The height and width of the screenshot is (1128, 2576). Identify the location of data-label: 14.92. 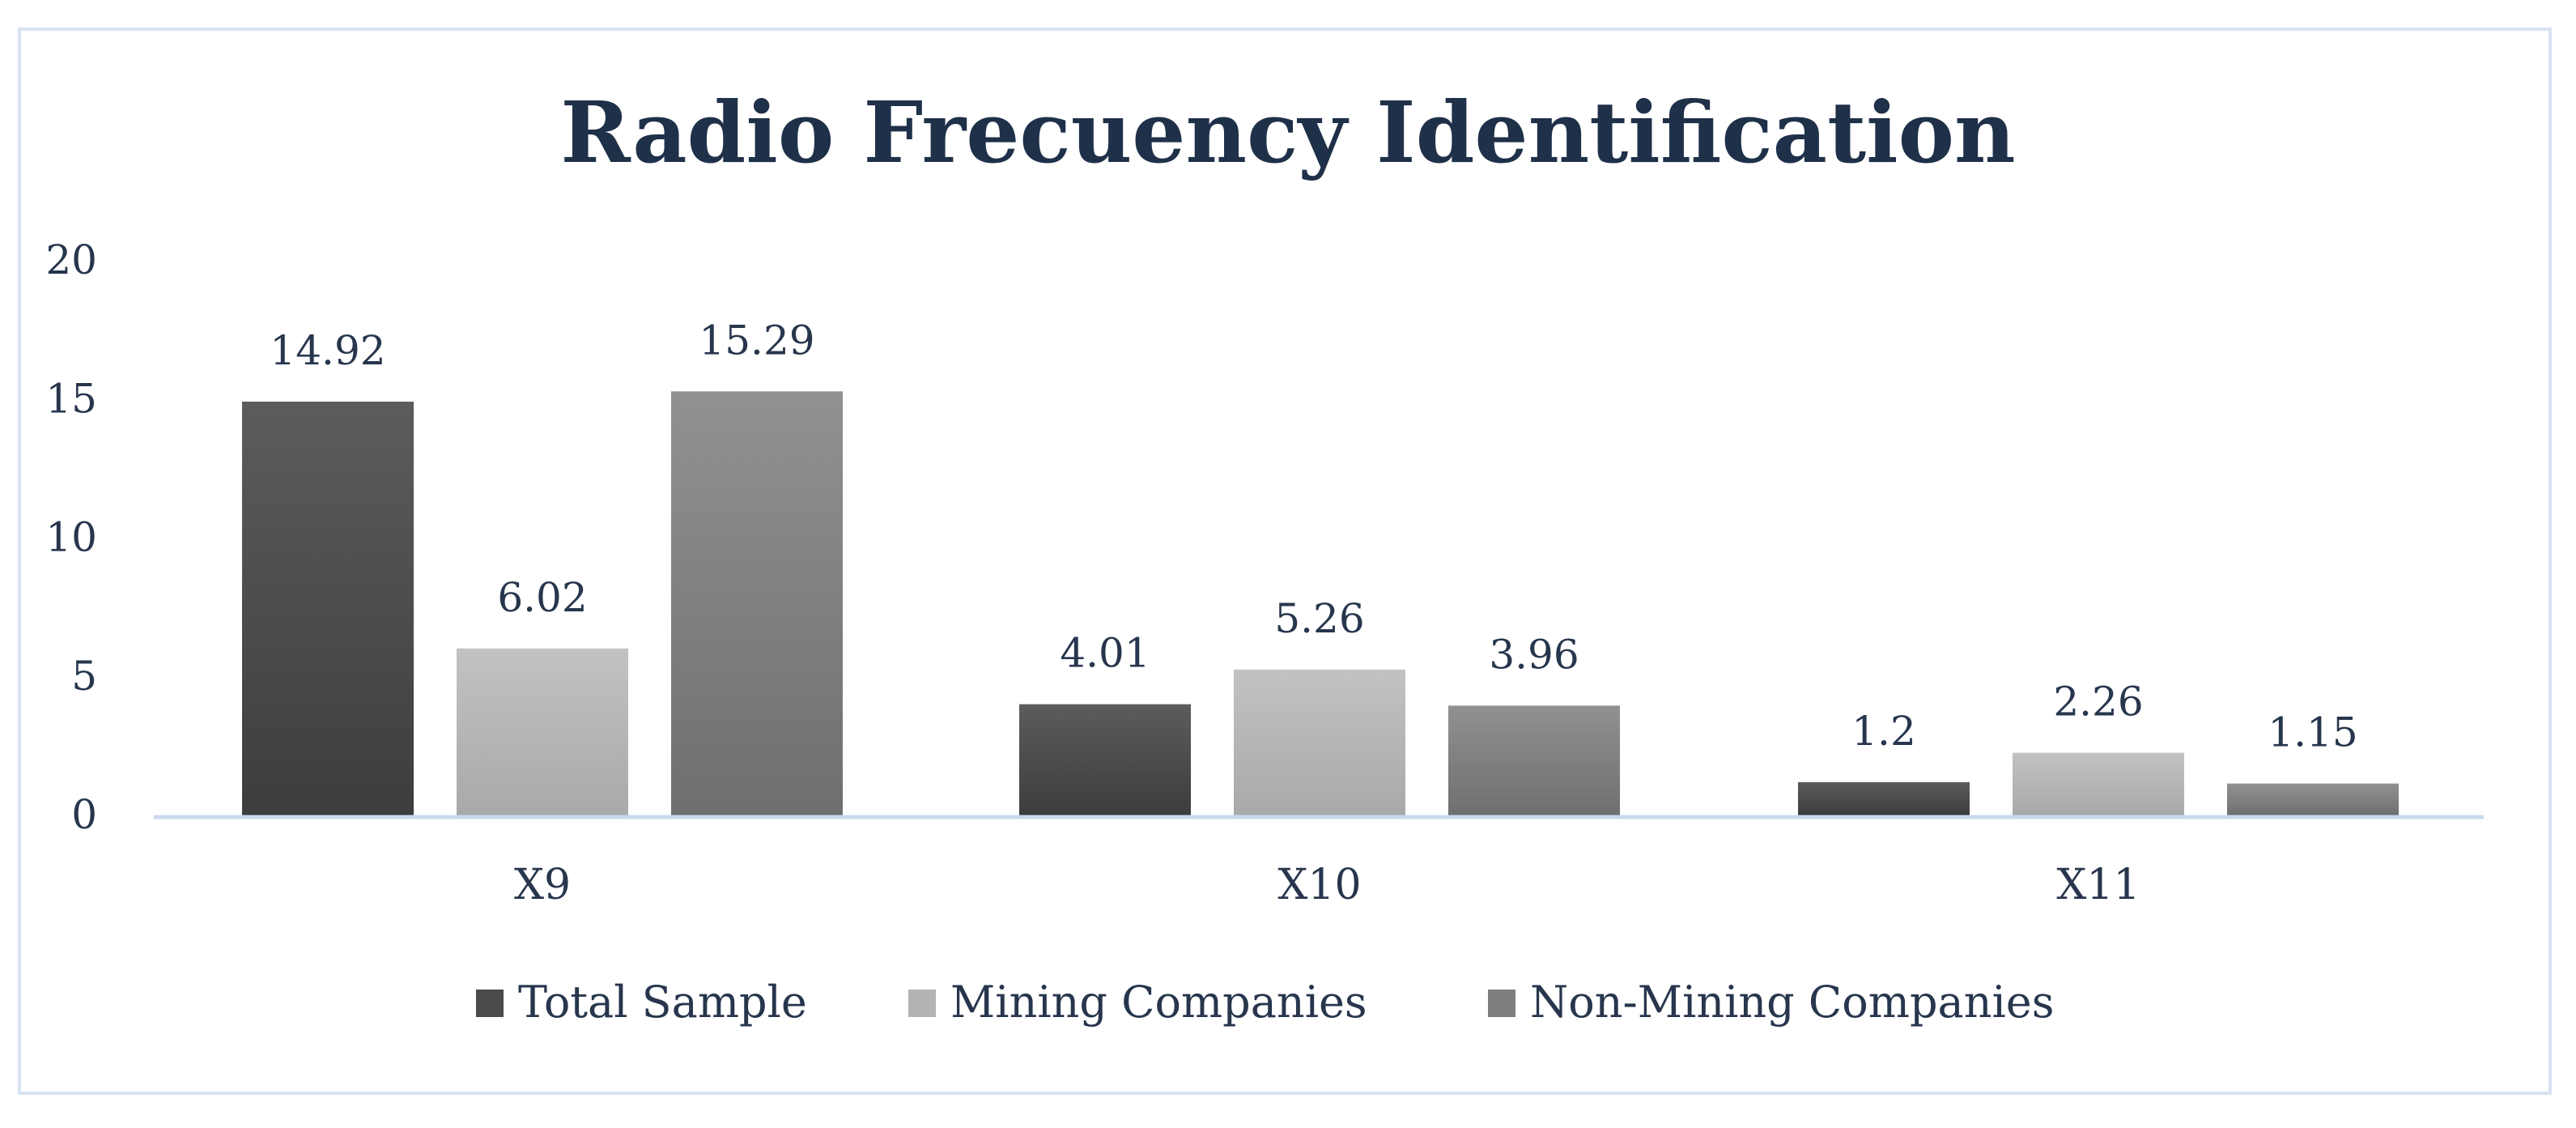
(327, 350).